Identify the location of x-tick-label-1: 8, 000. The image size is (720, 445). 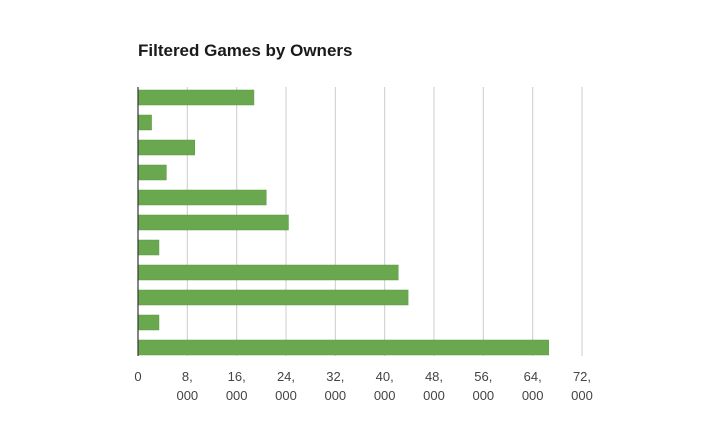
(187, 386).